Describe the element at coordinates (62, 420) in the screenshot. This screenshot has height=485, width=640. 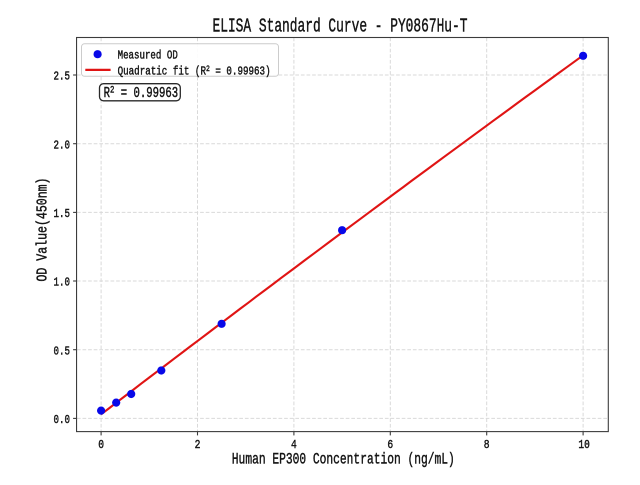
I see `svg-text: 0.0` at that location.